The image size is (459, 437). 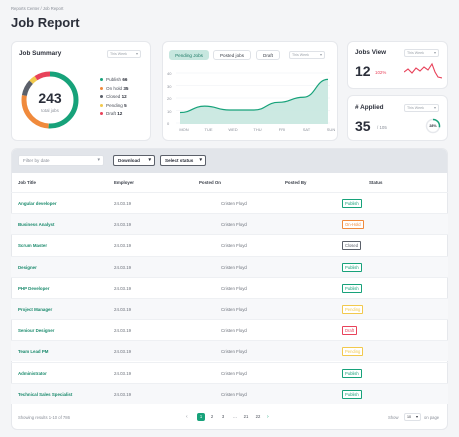 I want to click on trend-area, so click(x=254, y=101).